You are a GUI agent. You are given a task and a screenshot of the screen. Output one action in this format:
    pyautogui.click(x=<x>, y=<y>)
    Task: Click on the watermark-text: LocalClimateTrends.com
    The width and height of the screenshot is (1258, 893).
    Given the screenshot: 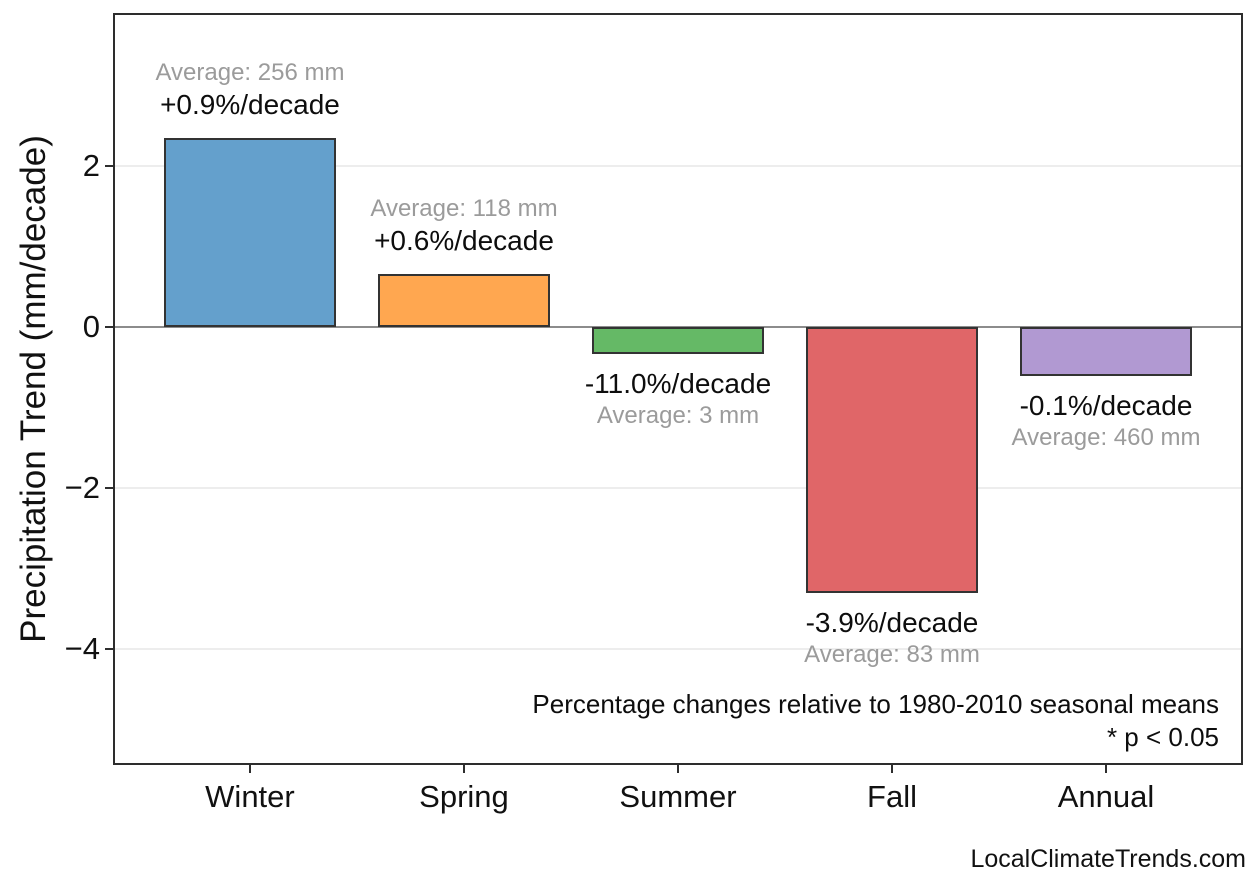 What is the action you would take?
    pyautogui.click(x=1108, y=859)
    